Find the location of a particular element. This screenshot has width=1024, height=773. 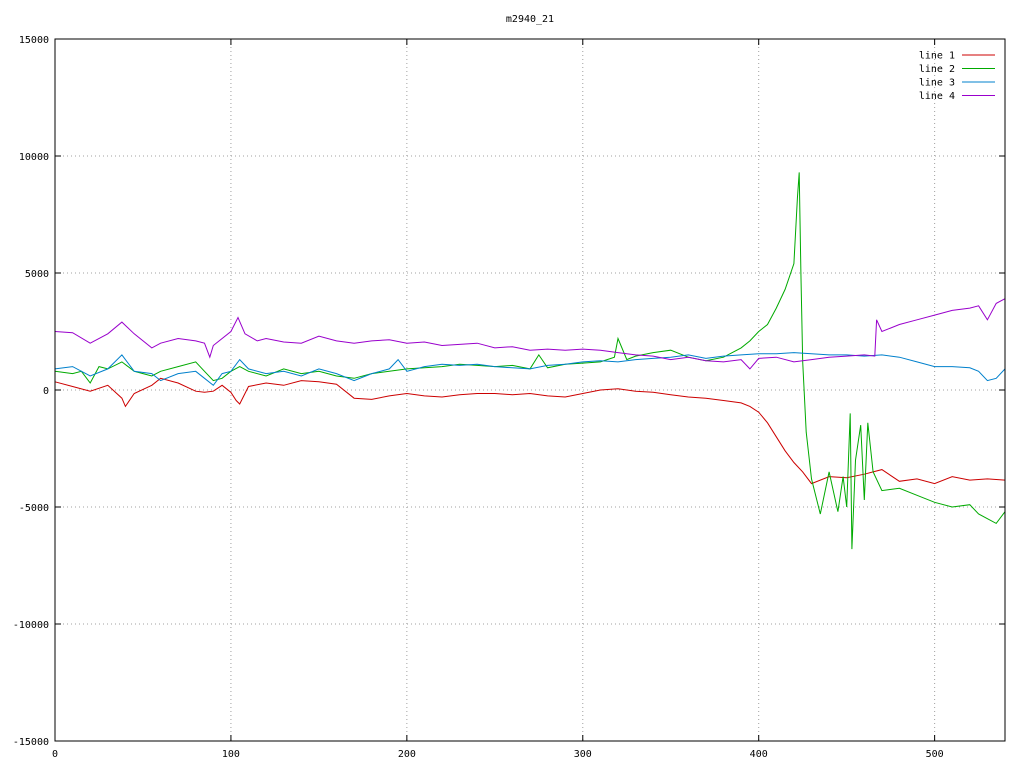

x-tick-label: 400 is located at coordinates (759, 754).